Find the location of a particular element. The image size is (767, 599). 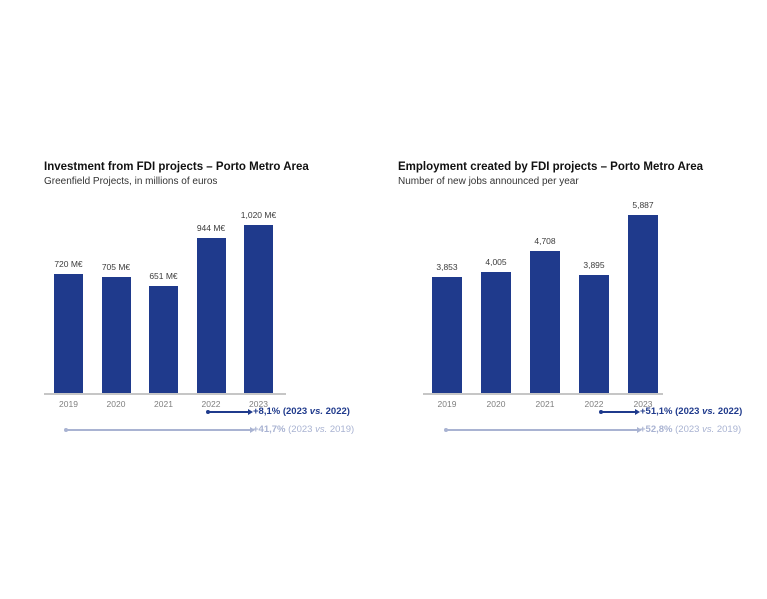

bar-value-label: 1,020 M€ is located at coordinates (258, 215).